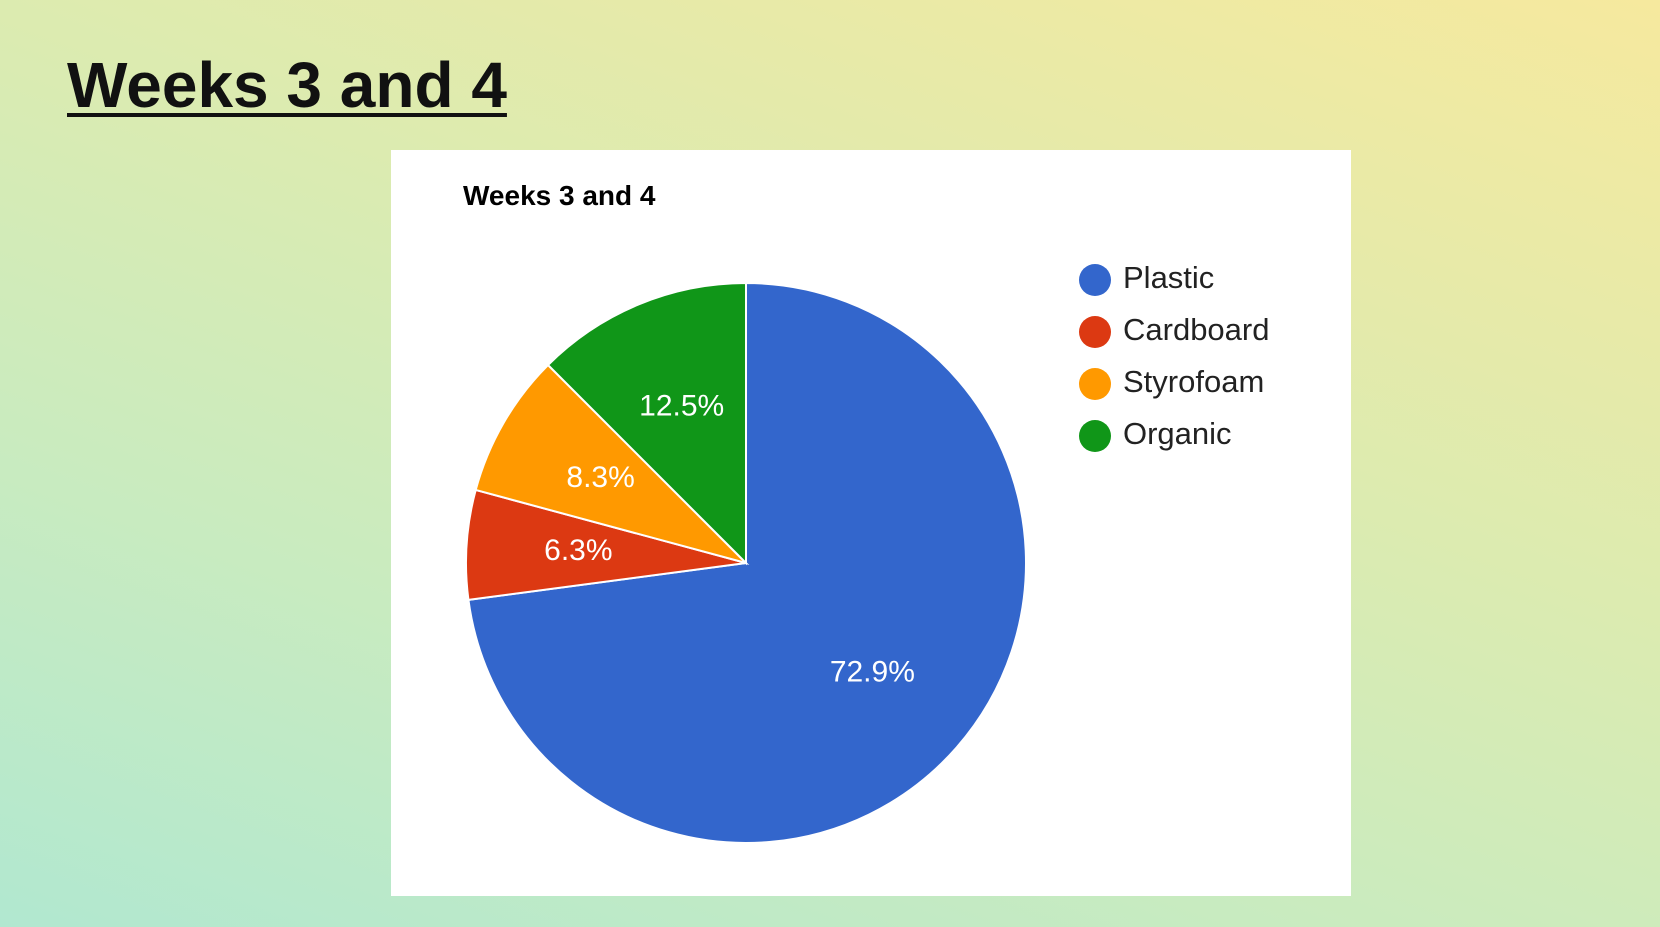 The image size is (1660, 927). What do you see at coordinates (600, 477) in the screenshot?
I see `slice-label-styrofoam: 8.3%` at bounding box center [600, 477].